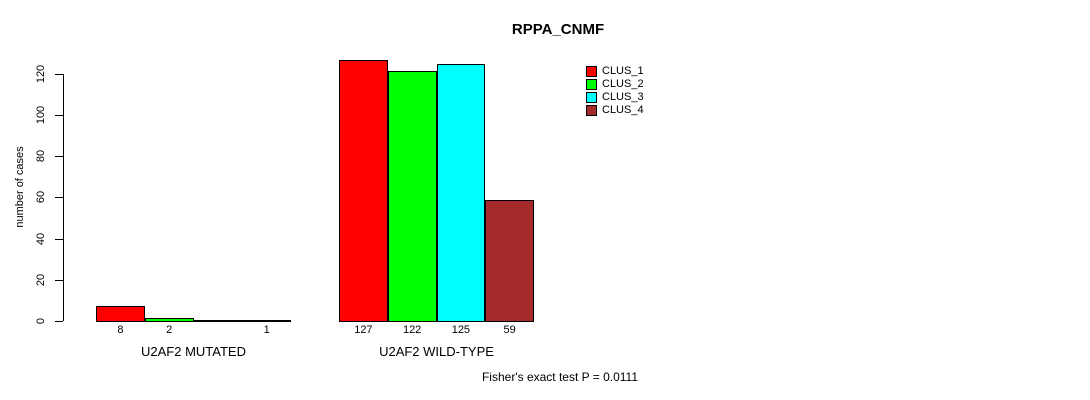 This screenshot has width=1090, height=400. I want to click on category-label: U2AF2 WILD-TYPE, so click(436, 351).